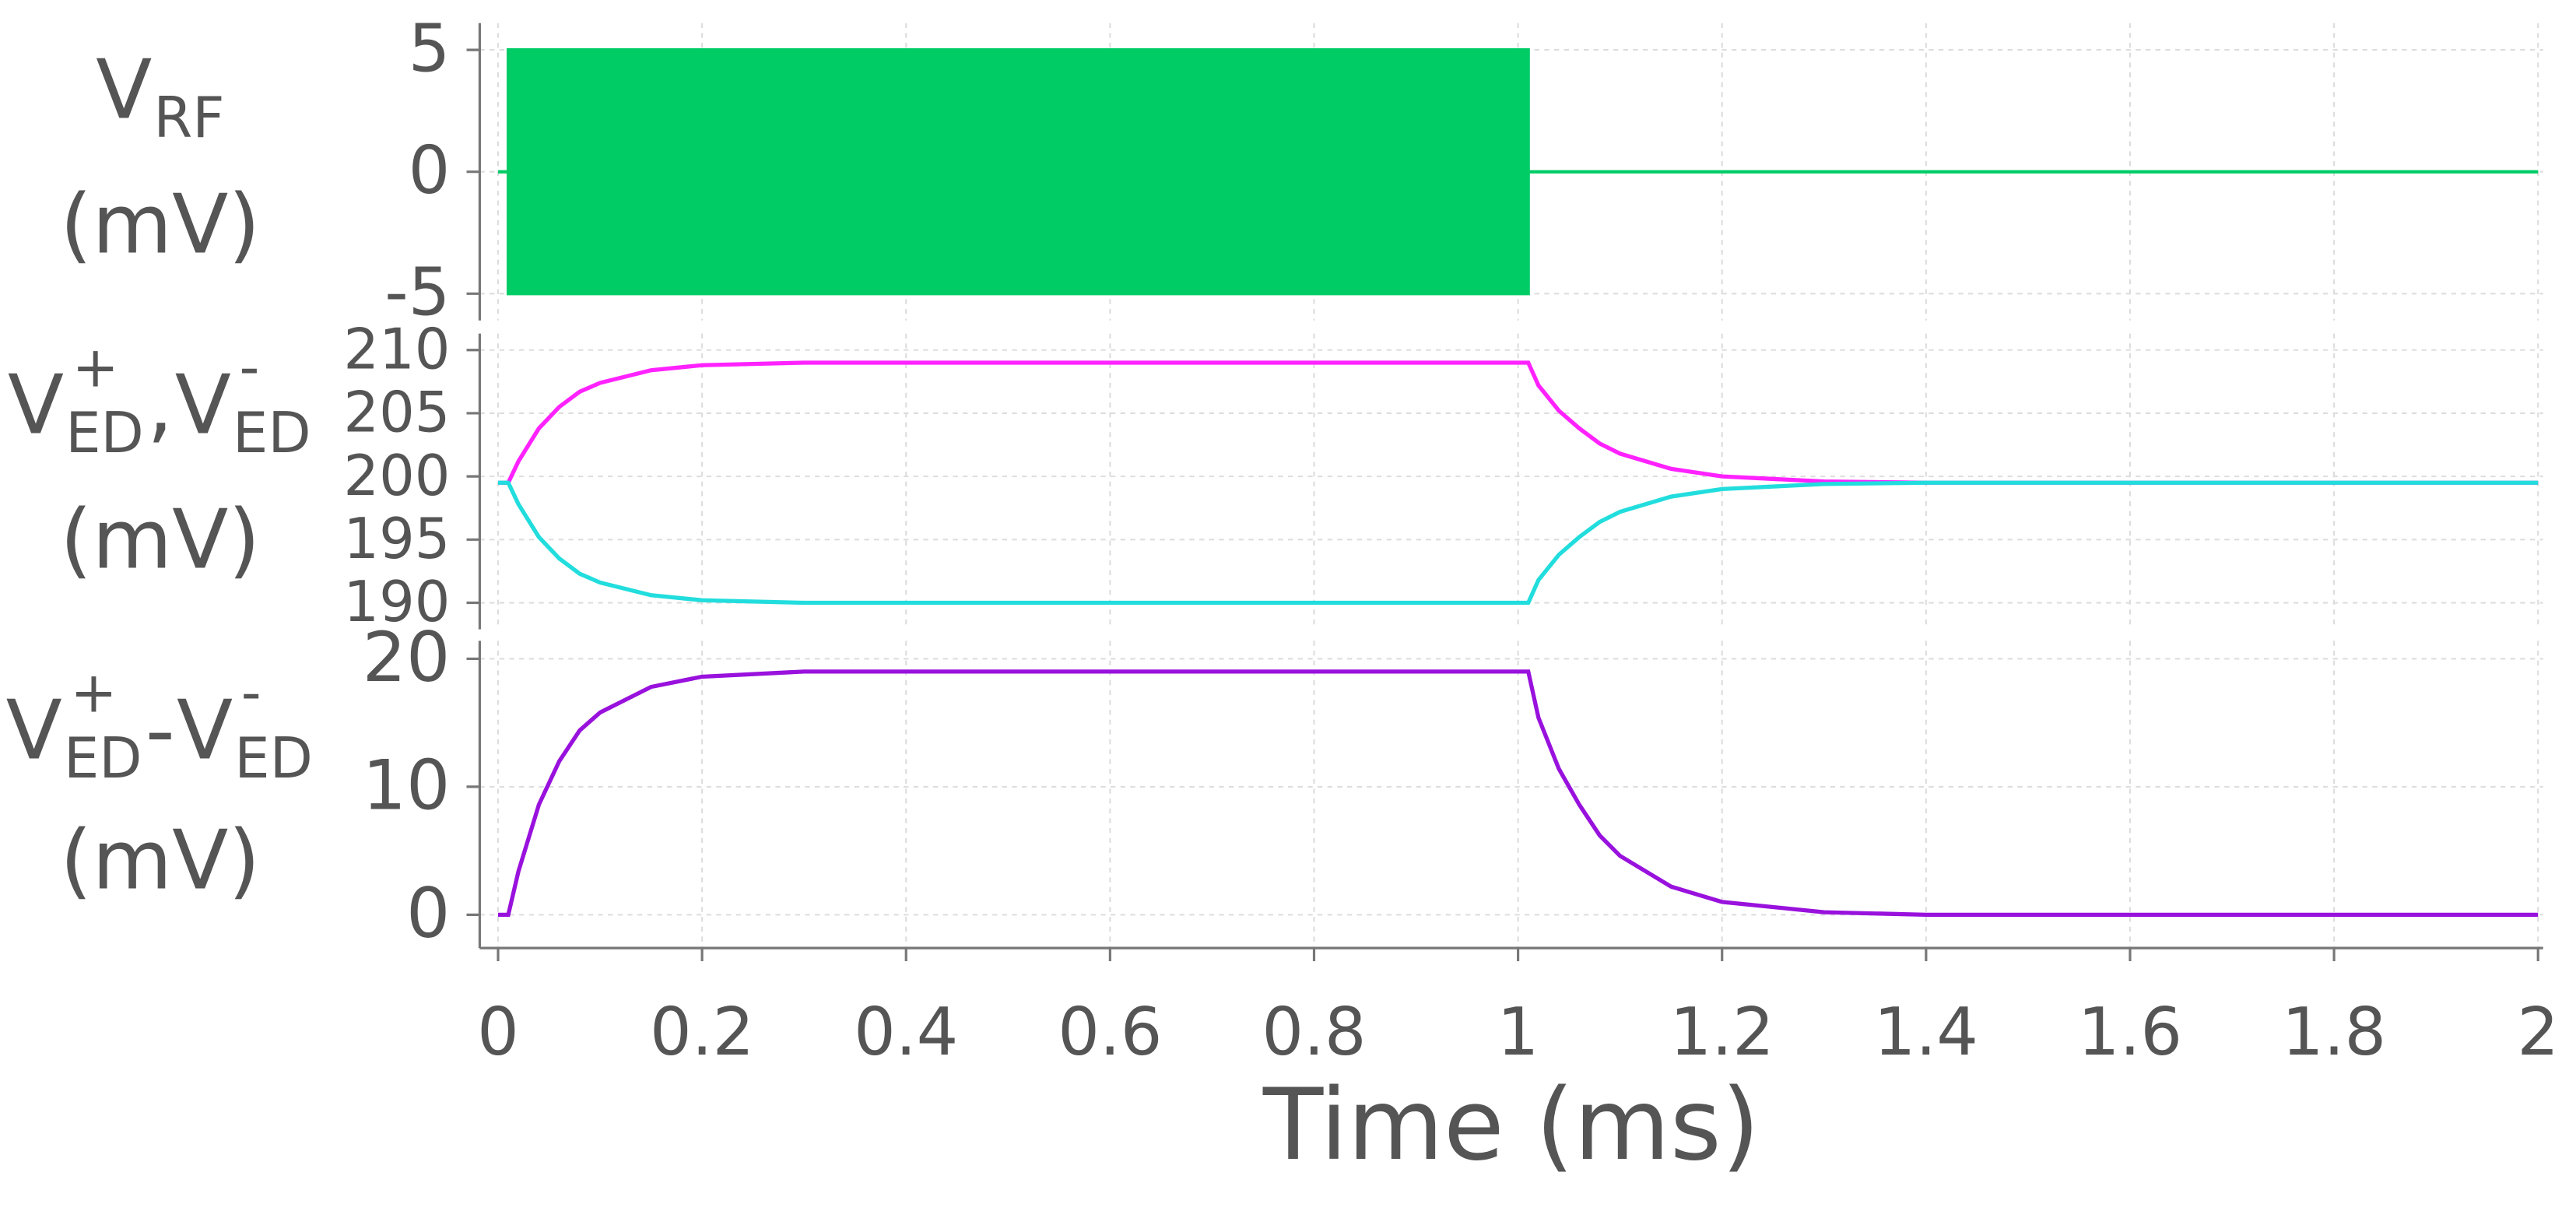  What do you see at coordinates (1926, 1032) in the screenshot?
I see `x-tick-label: 1.4` at bounding box center [1926, 1032].